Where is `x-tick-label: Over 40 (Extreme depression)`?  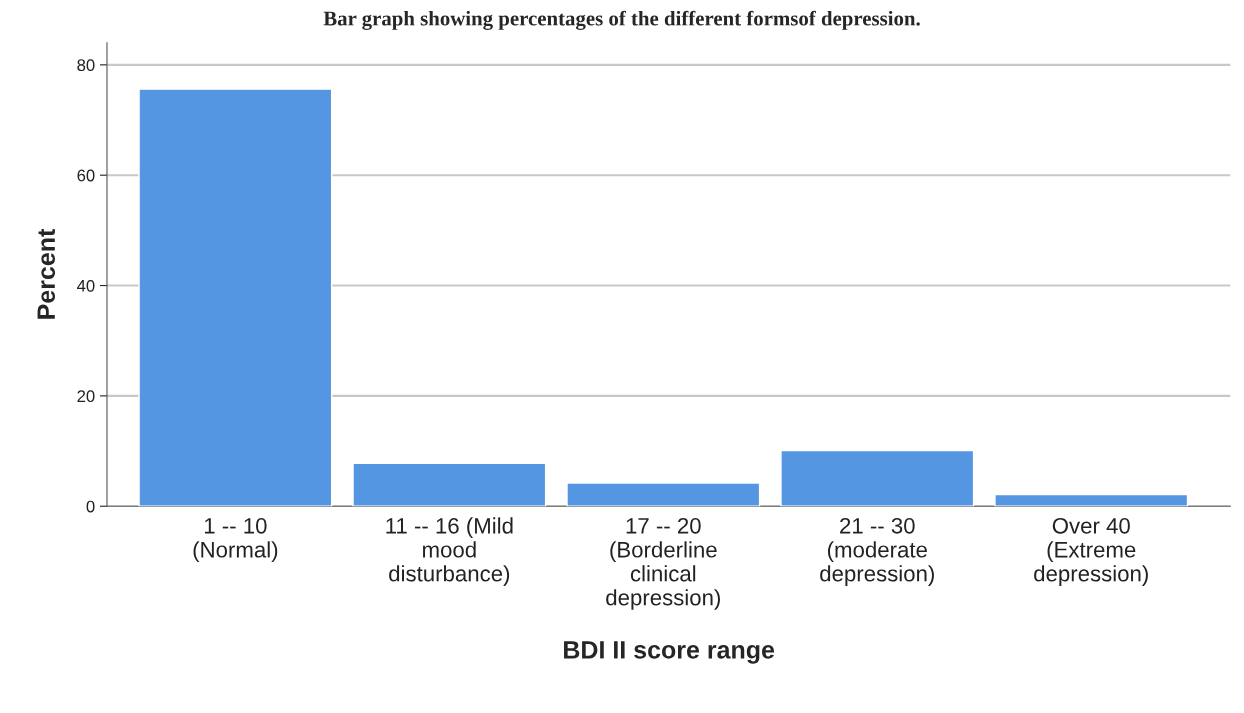 x-tick-label: Over 40 (Extreme depression) is located at coordinates (1091, 551).